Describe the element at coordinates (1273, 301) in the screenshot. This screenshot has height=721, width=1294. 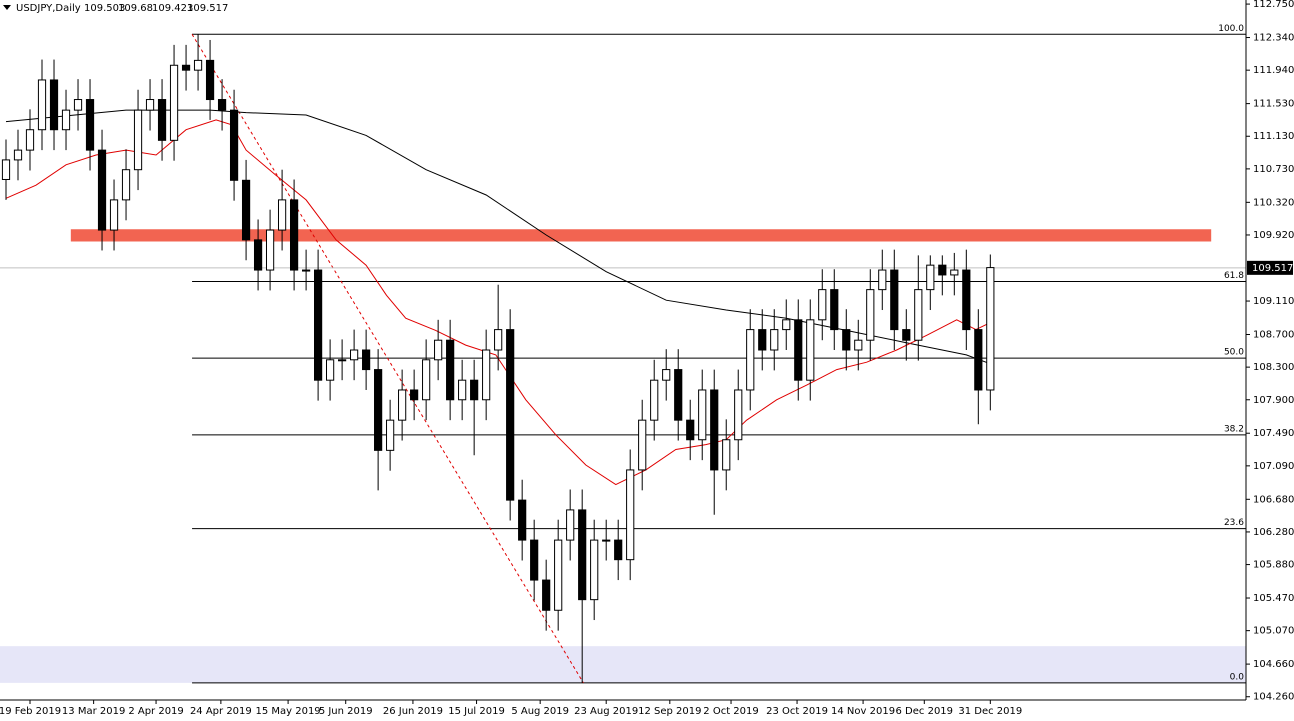
I see `y-tick-label: 109.110` at that location.